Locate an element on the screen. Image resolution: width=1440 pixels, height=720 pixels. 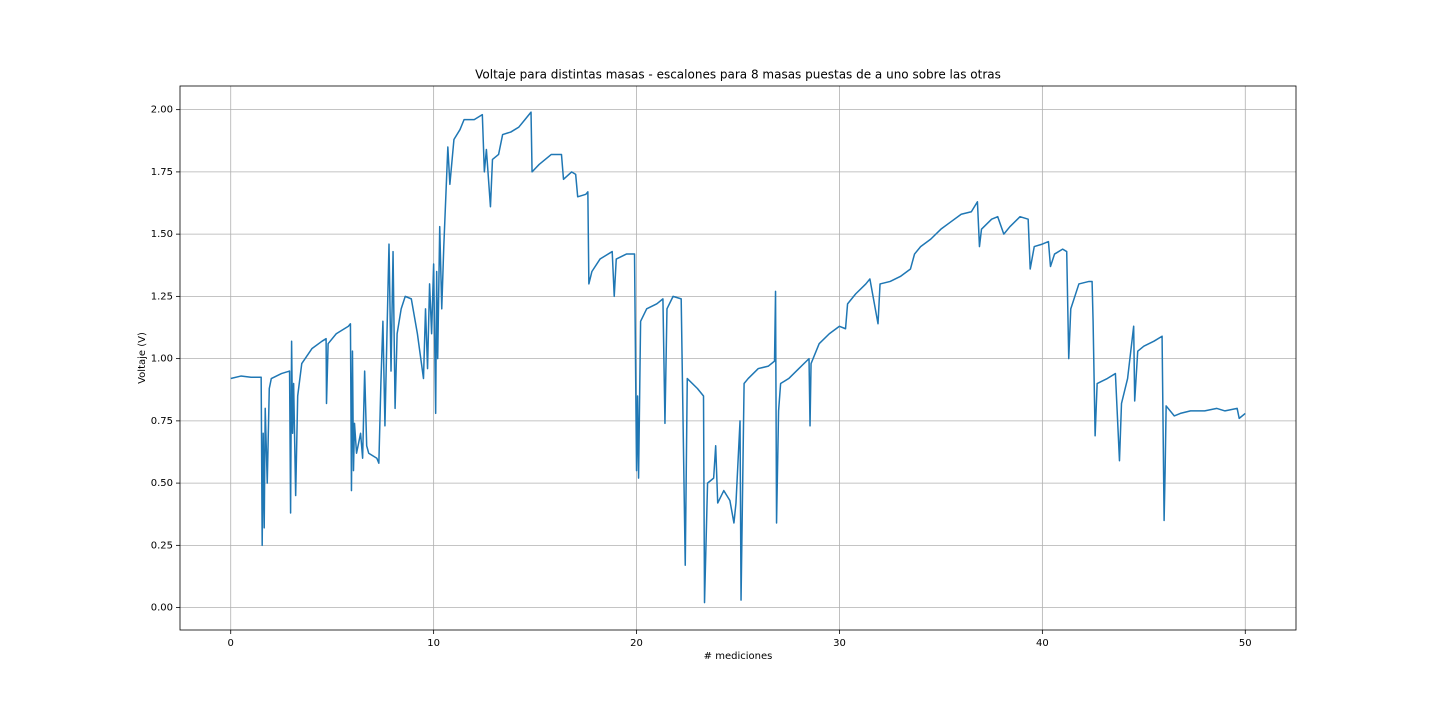
y-tick-label: 2.00 is located at coordinates (162, 110).